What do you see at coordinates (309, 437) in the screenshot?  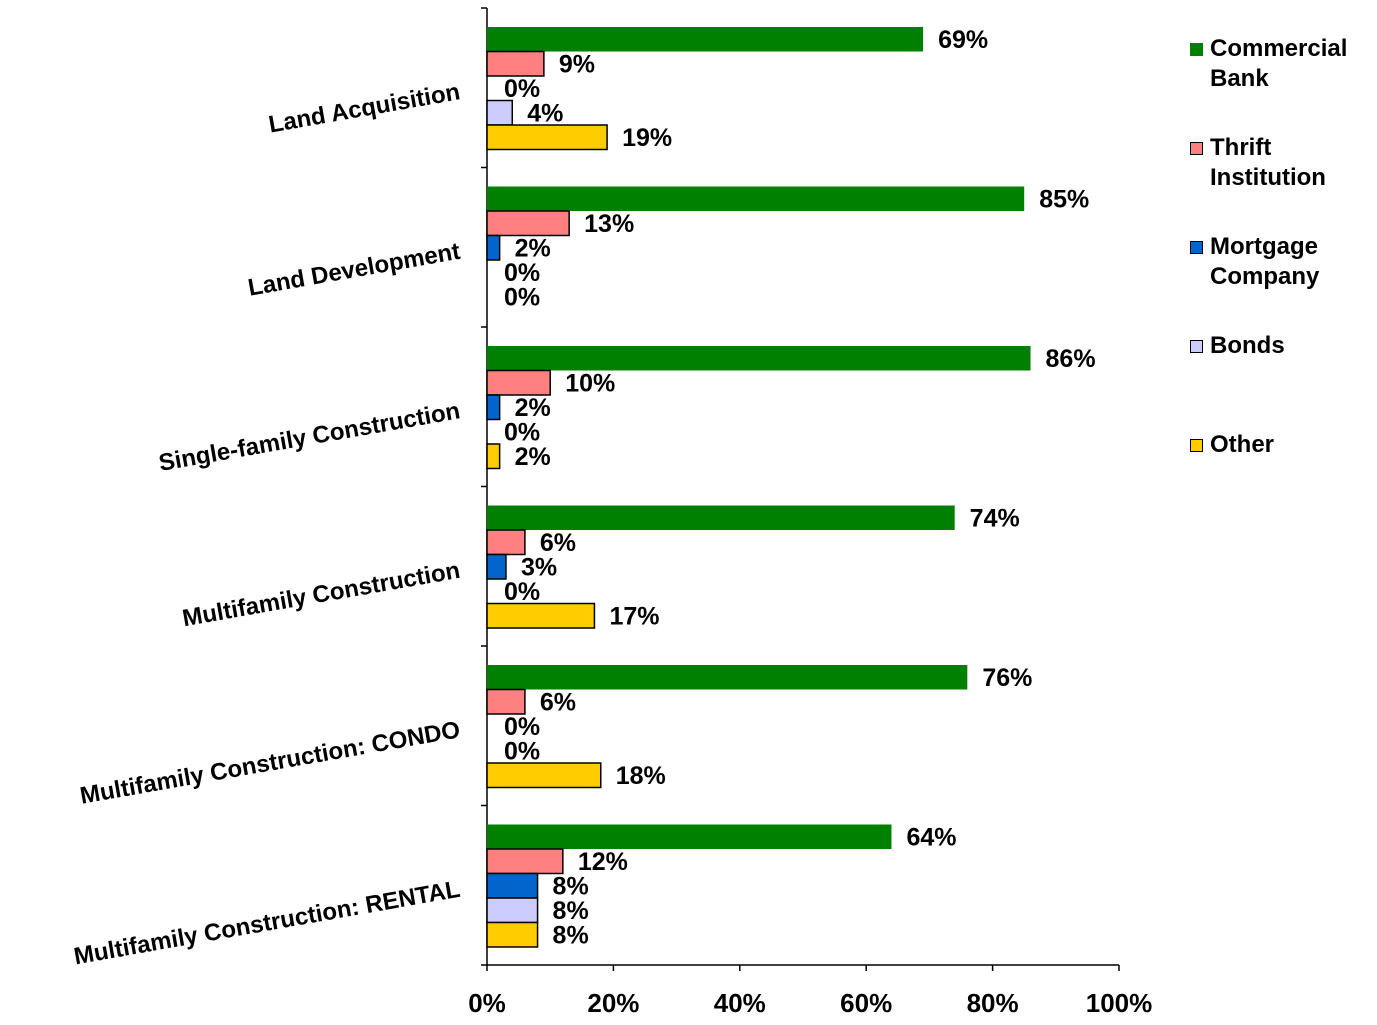 I see `category-label: Single-family Construction` at bounding box center [309, 437].